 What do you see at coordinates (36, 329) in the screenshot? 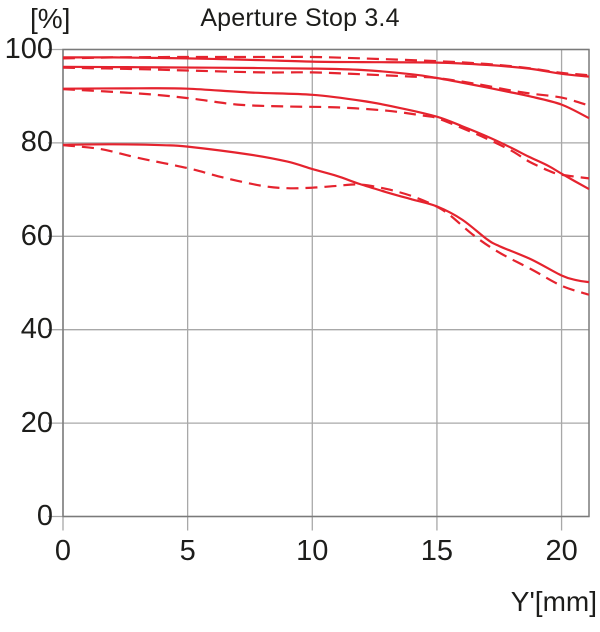
I see `y-tick-label-40: 40` at bounding box center [36, 329].